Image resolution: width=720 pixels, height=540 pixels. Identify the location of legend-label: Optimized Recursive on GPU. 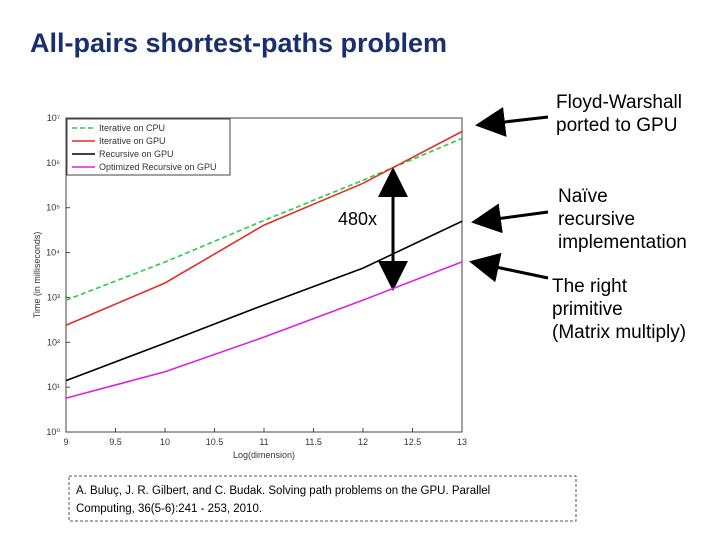
(158, 167).